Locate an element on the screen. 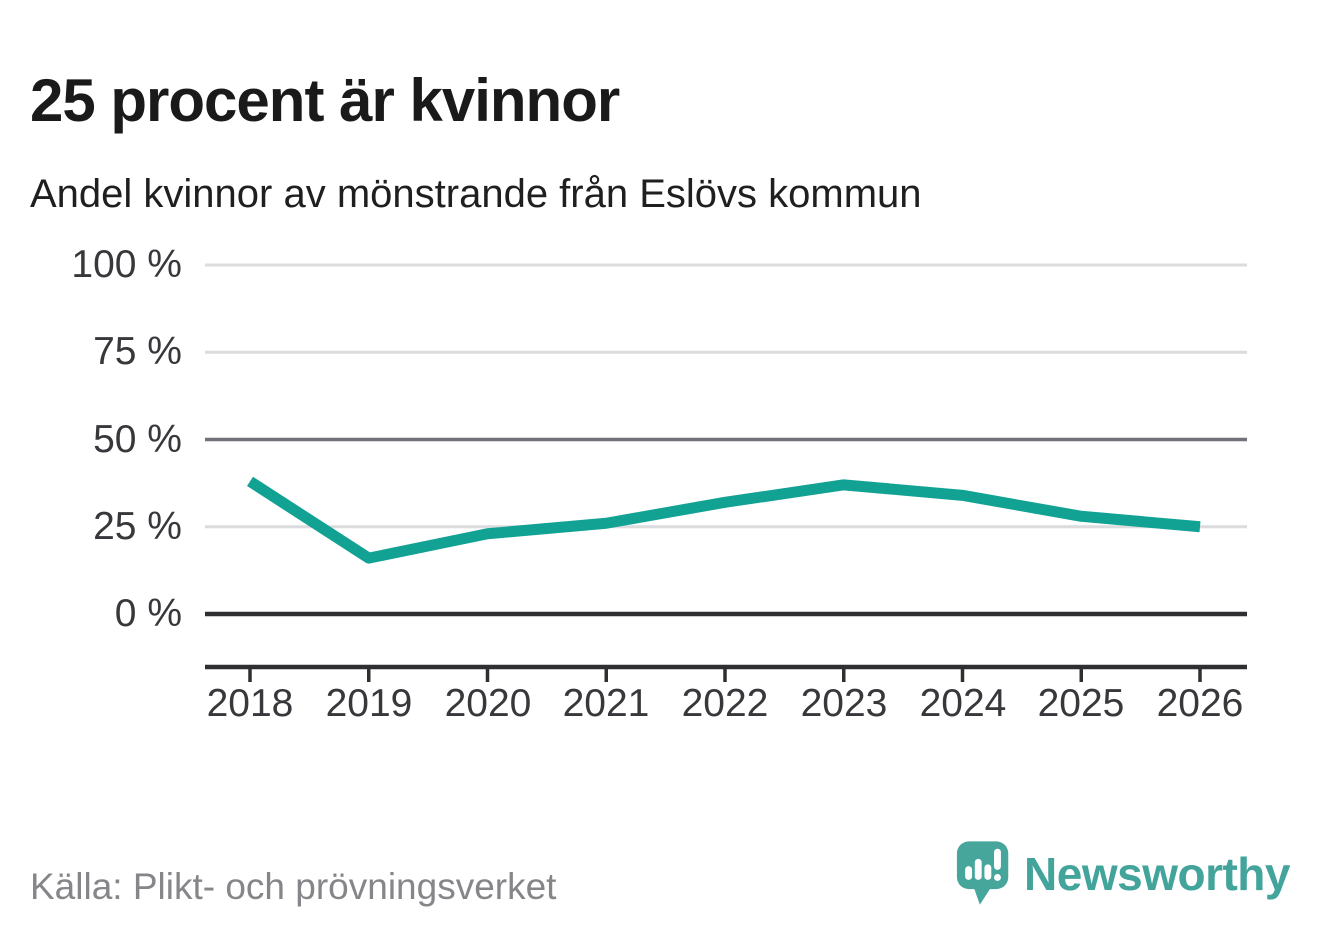 This screenshot has width=1322, height=939. x-axis-label: 2018 is located at coordinates (250, 703).